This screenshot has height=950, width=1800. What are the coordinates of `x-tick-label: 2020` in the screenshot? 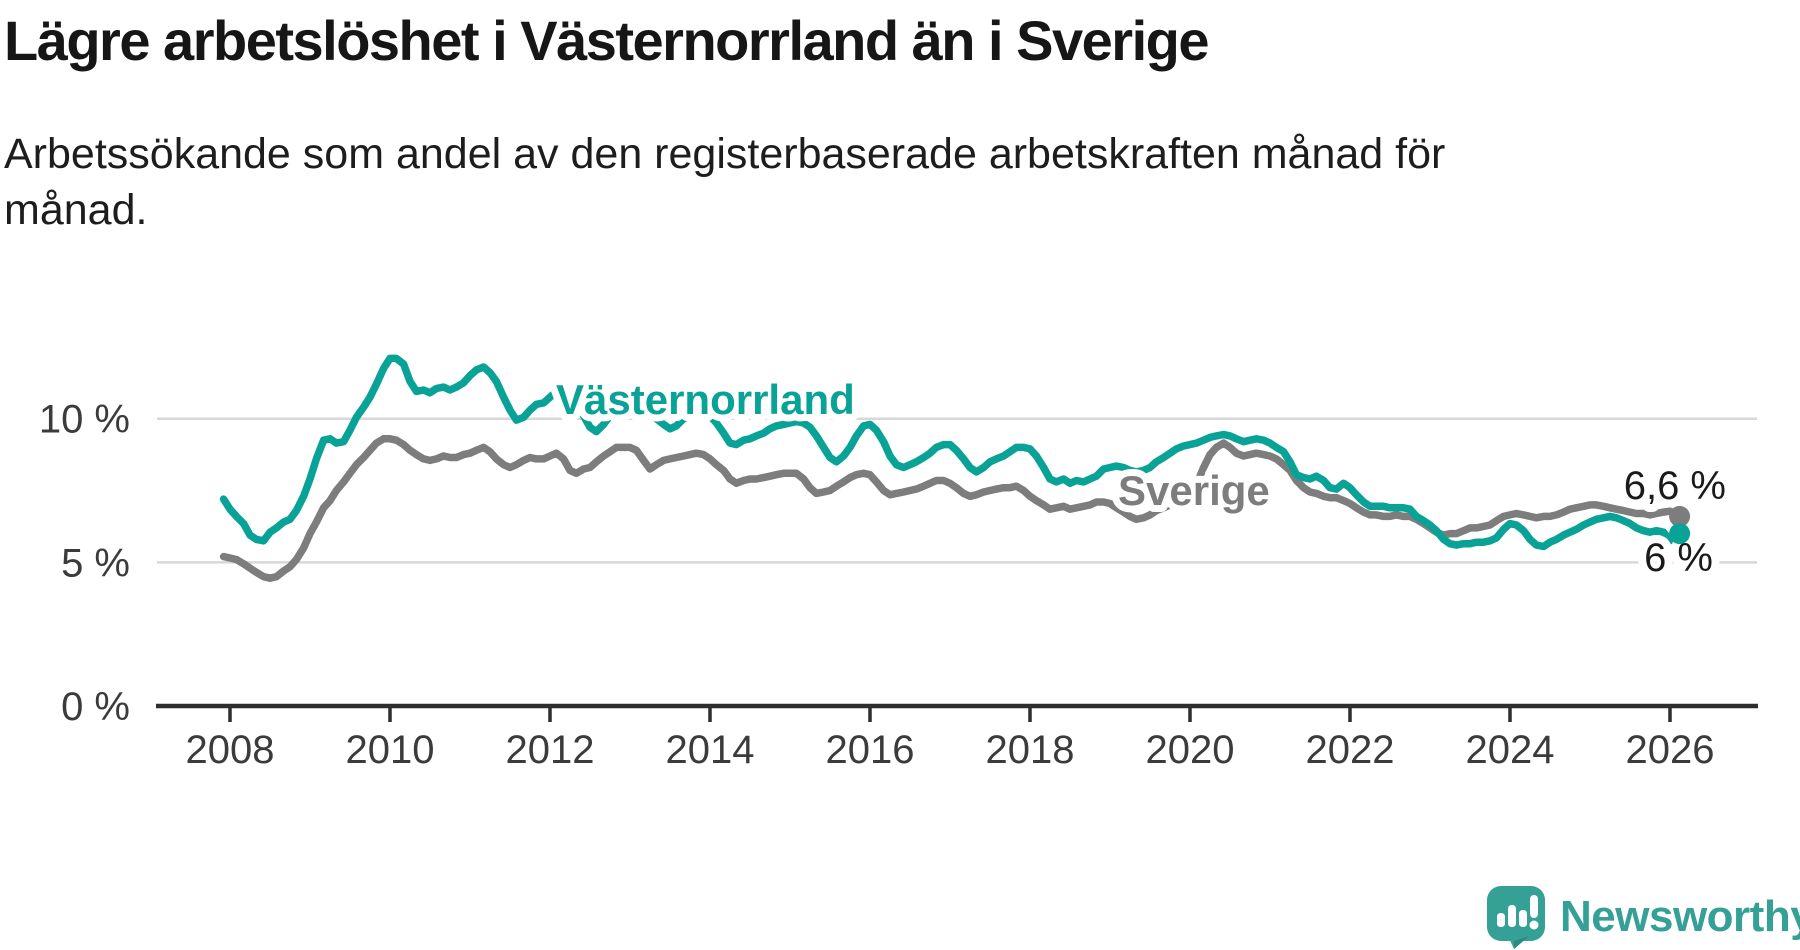 It's located at (1190, 750).